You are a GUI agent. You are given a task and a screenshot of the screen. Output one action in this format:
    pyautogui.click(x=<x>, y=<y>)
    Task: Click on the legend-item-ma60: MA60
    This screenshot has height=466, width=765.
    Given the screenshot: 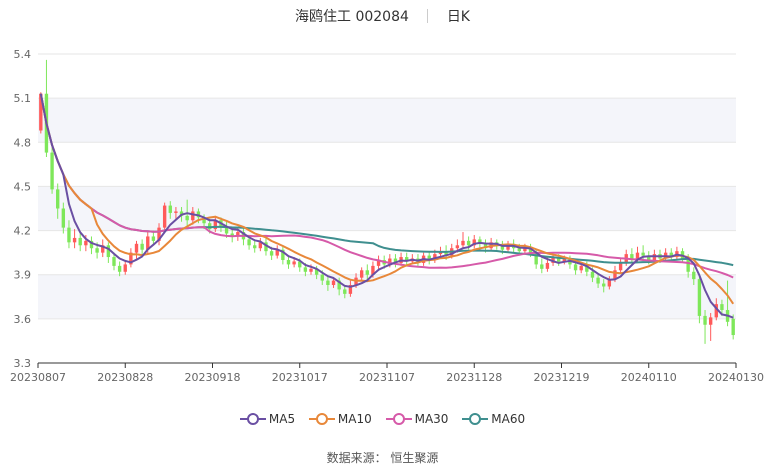 What is the action you would take?
    pyautogui.click(x=493, y=419)
    